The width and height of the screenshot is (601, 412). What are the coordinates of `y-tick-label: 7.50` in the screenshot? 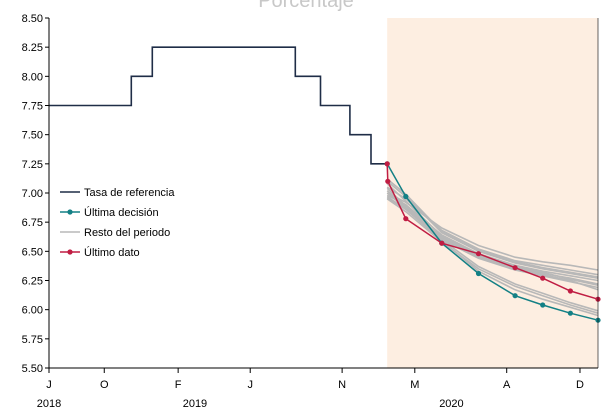 It's located at (32, 136).